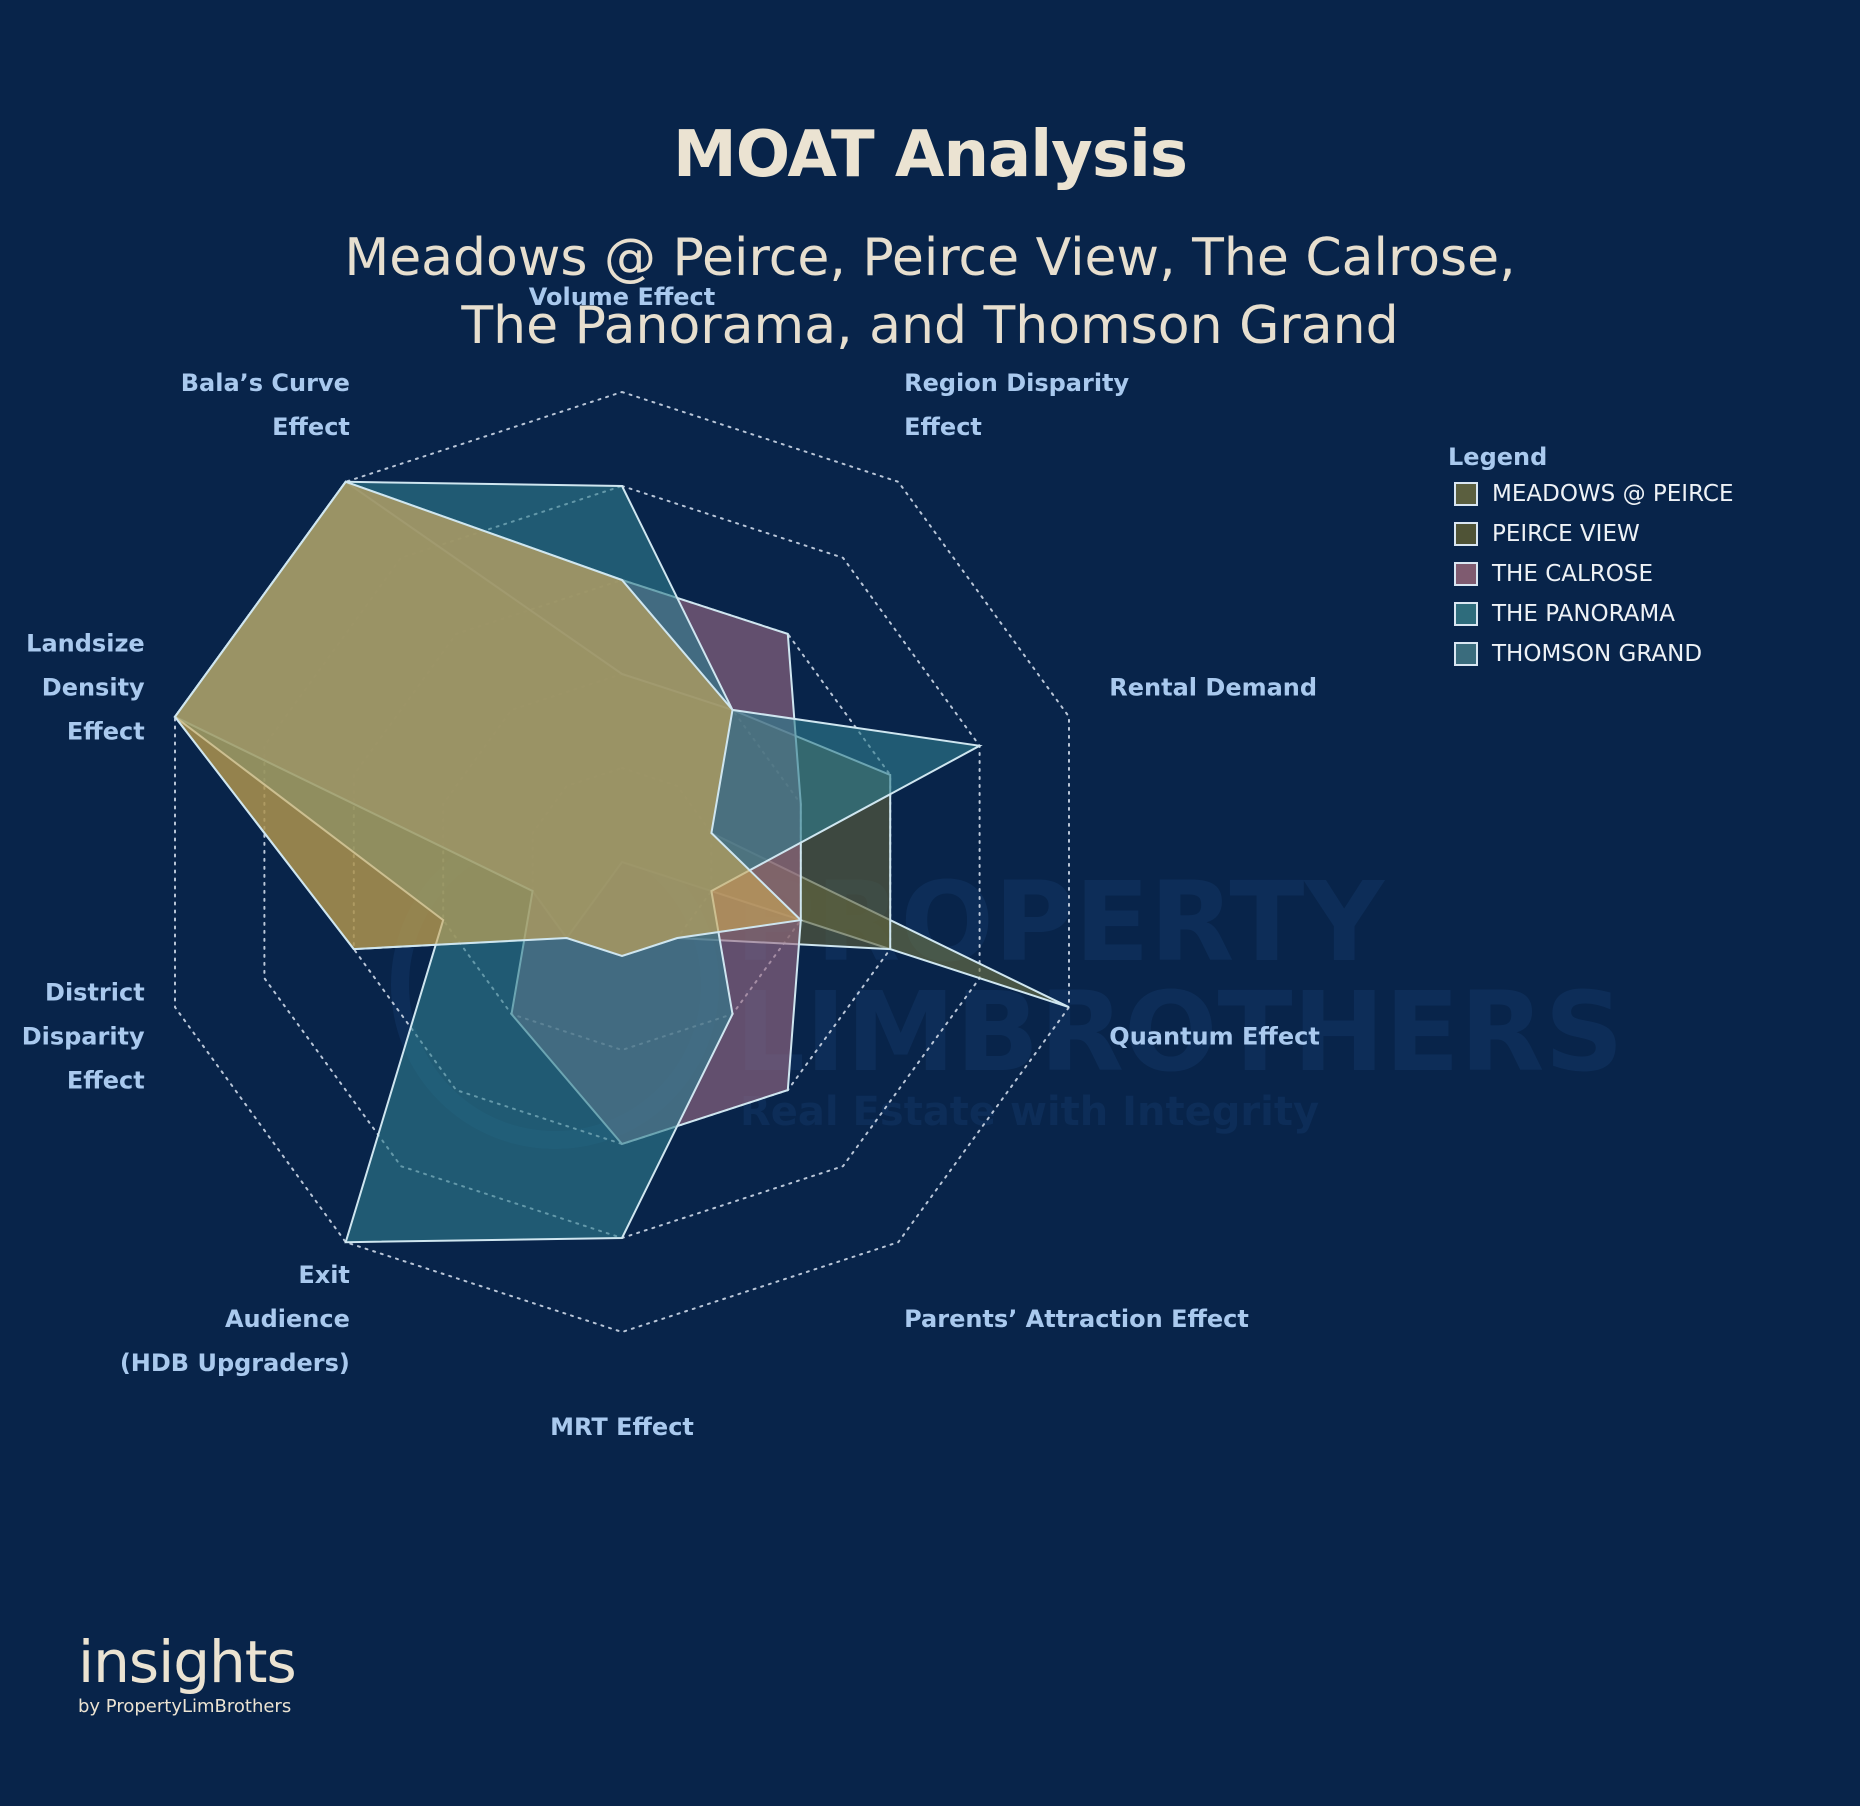 The height and width of the screenshot is (1806, 1860). What do you see at coordinates (1597, 654) in the screenshot?
I see `legend-label: THOMSON GRAND` at bounding box center [1597, 654].